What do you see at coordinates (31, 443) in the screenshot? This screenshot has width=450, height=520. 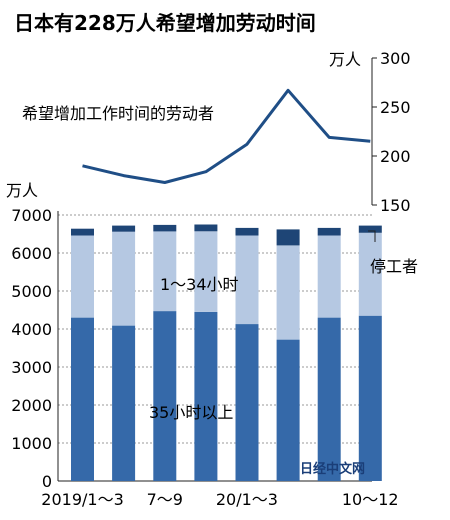 I see `bar-y-tick-label: 1000` at bounding box center [31, 443].